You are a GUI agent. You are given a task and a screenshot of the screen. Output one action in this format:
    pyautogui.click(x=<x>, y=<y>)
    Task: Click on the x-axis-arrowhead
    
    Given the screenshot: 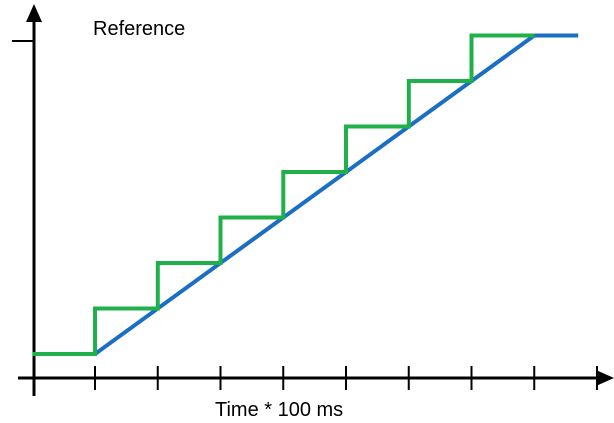 What is the action you would take?
    pyautogui.click(x=605, y=378)
    